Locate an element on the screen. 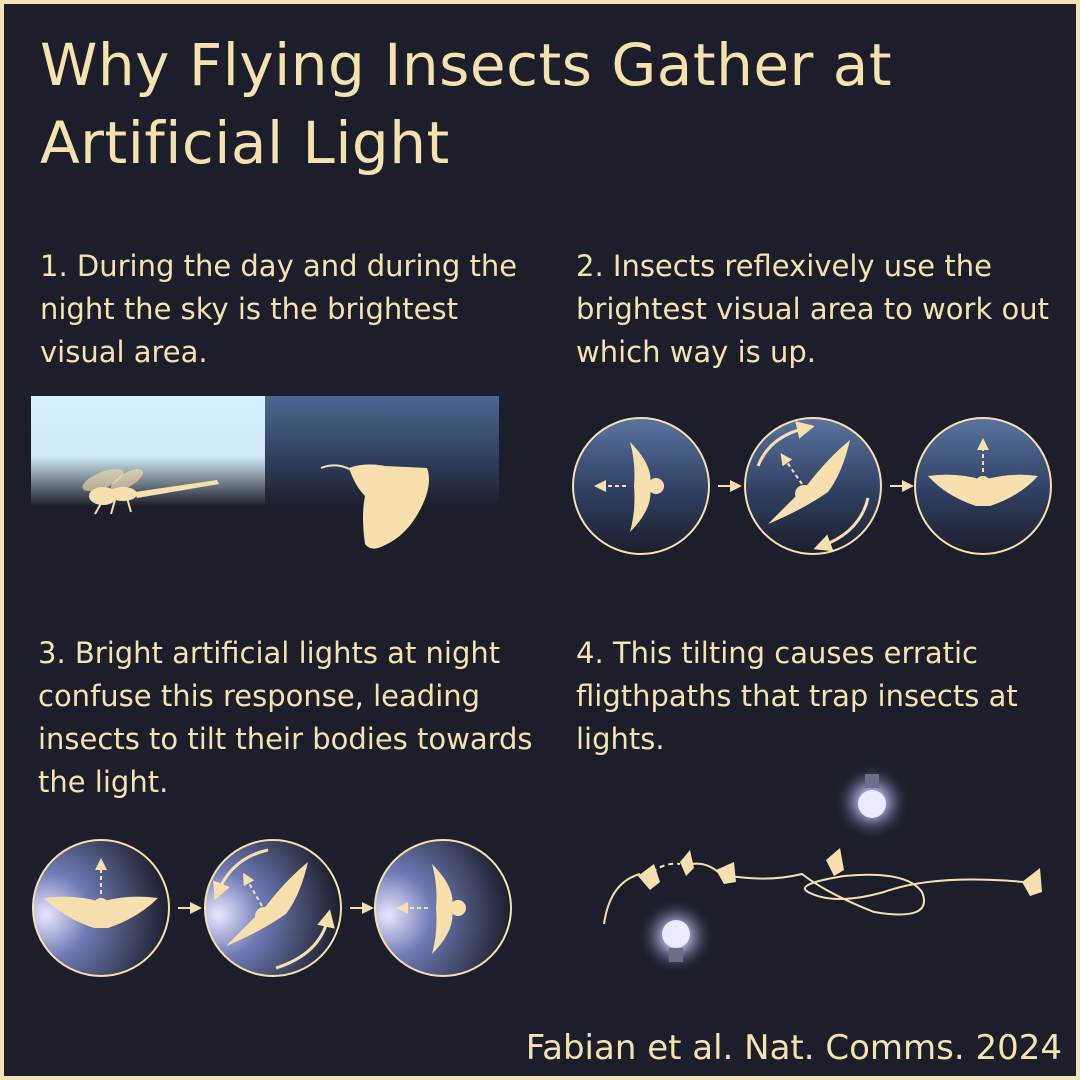  citation: Fabian et al. Nat. Comms. 2024 is located at coordinates (793, 1048).